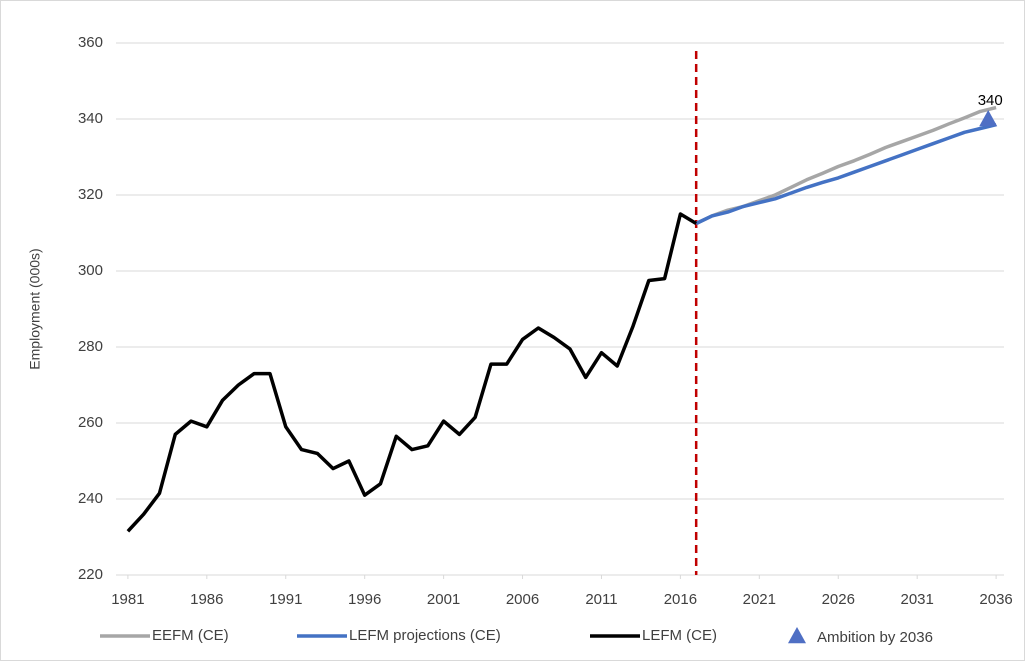 The width and height of the screenshot is (1027, 663). I want to click on legend-label: LEFM projections (CE), so click(425, 635).